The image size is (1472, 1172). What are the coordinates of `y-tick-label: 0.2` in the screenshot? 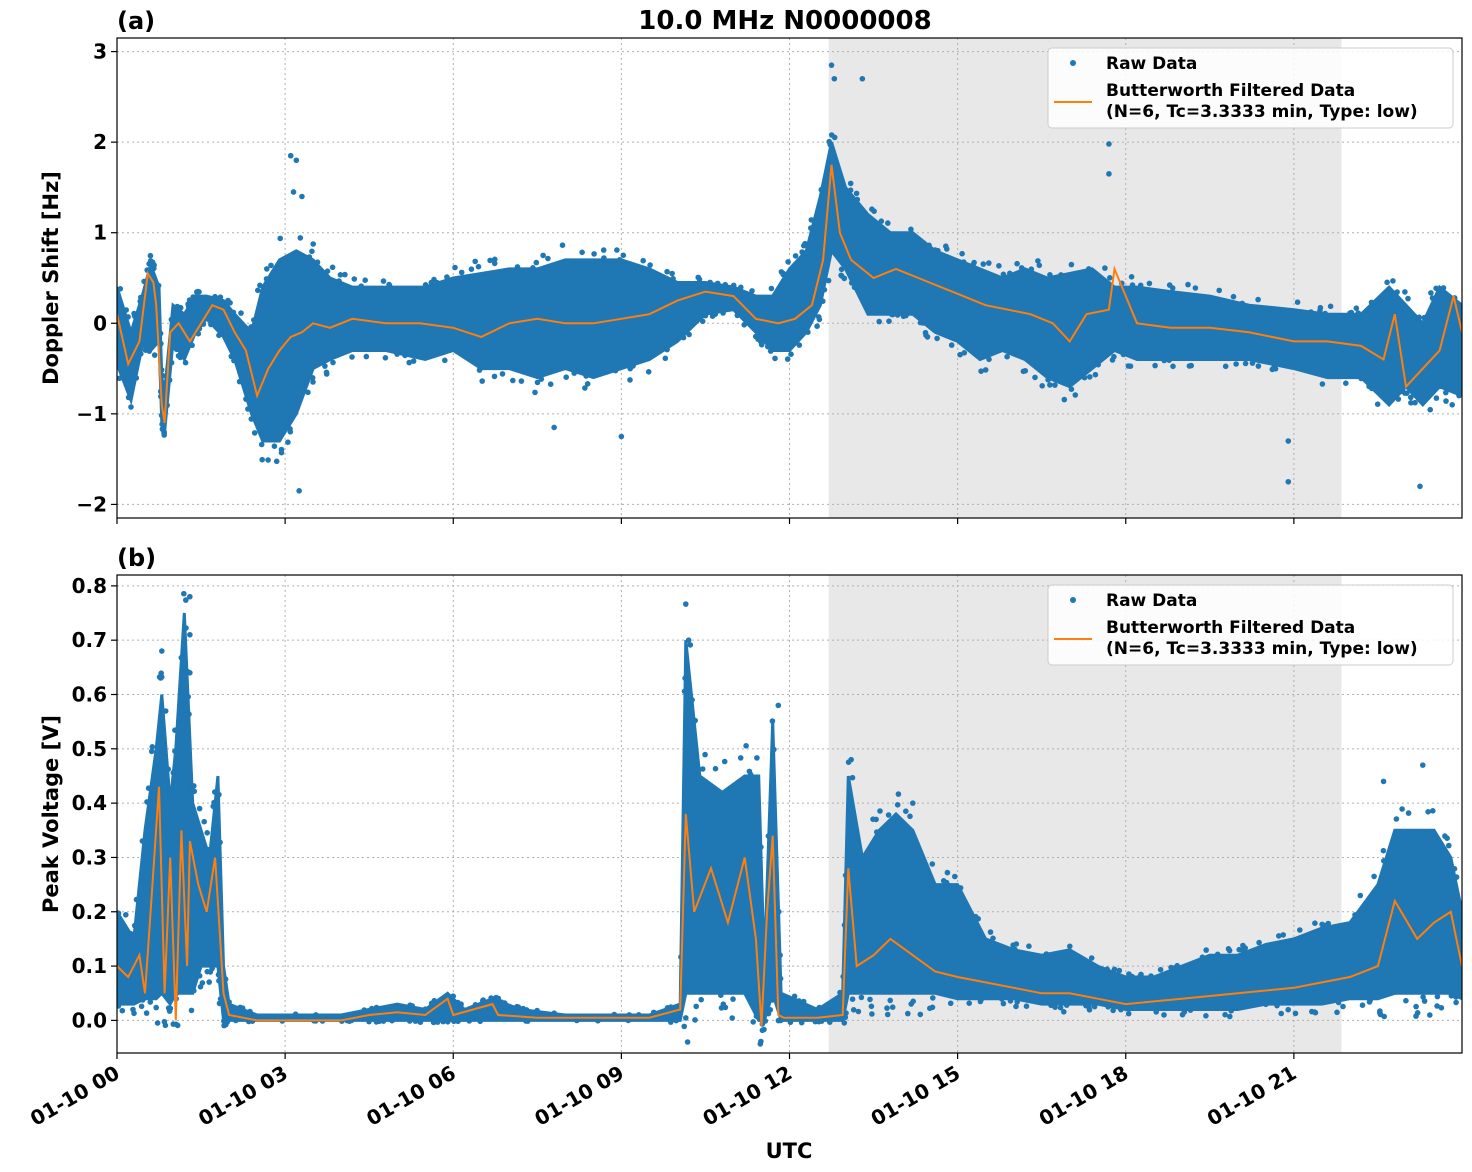 It's located at (89, 912).